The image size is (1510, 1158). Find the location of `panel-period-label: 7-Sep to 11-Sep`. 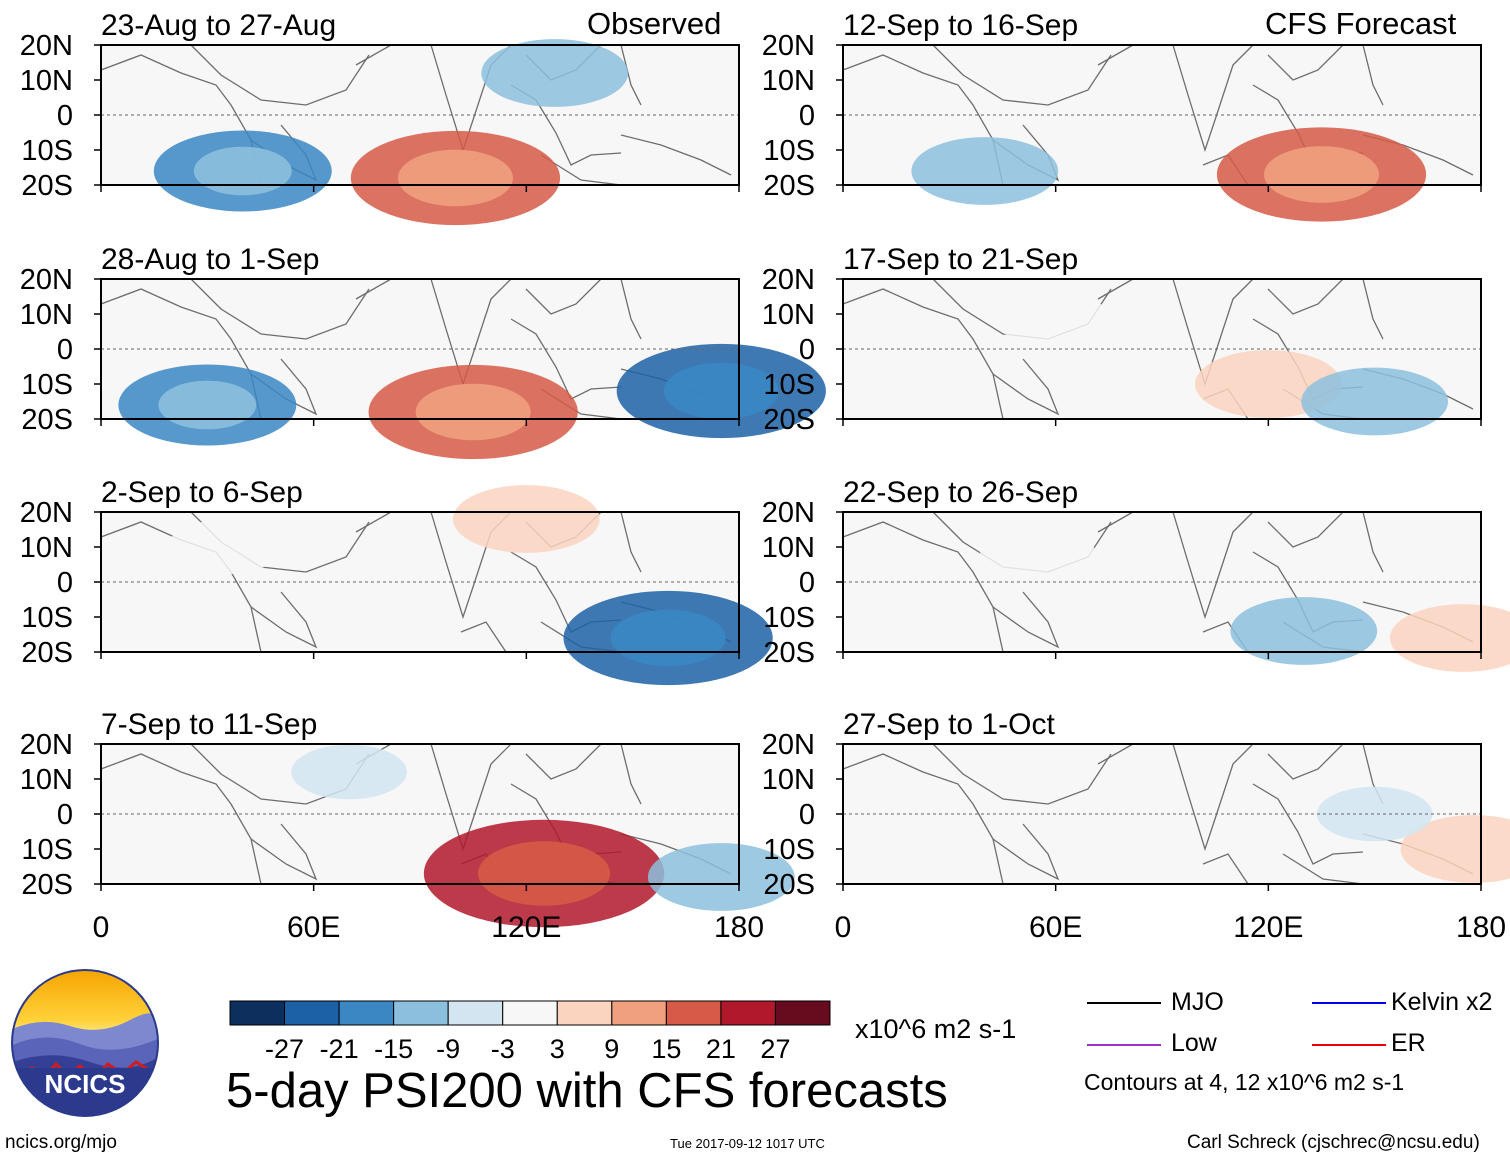

panel-period-label: 7-Sep to 11-Sep is located at coordinates (209, 724).